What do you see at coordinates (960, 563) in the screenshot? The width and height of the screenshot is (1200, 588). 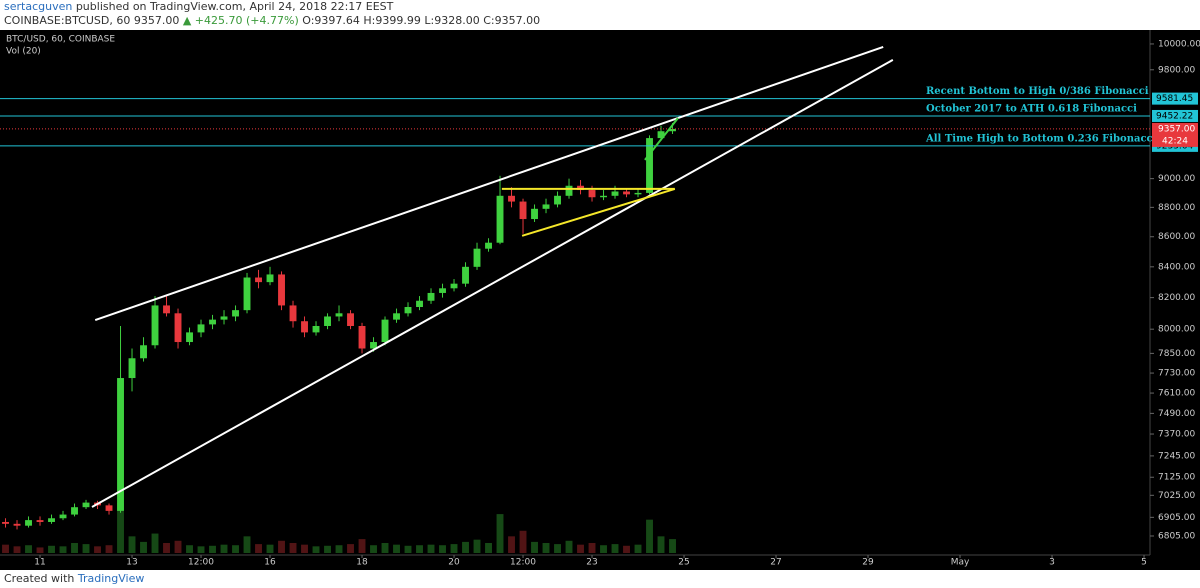 I see `x-tick-label: May` at bounding box center [960, 563].